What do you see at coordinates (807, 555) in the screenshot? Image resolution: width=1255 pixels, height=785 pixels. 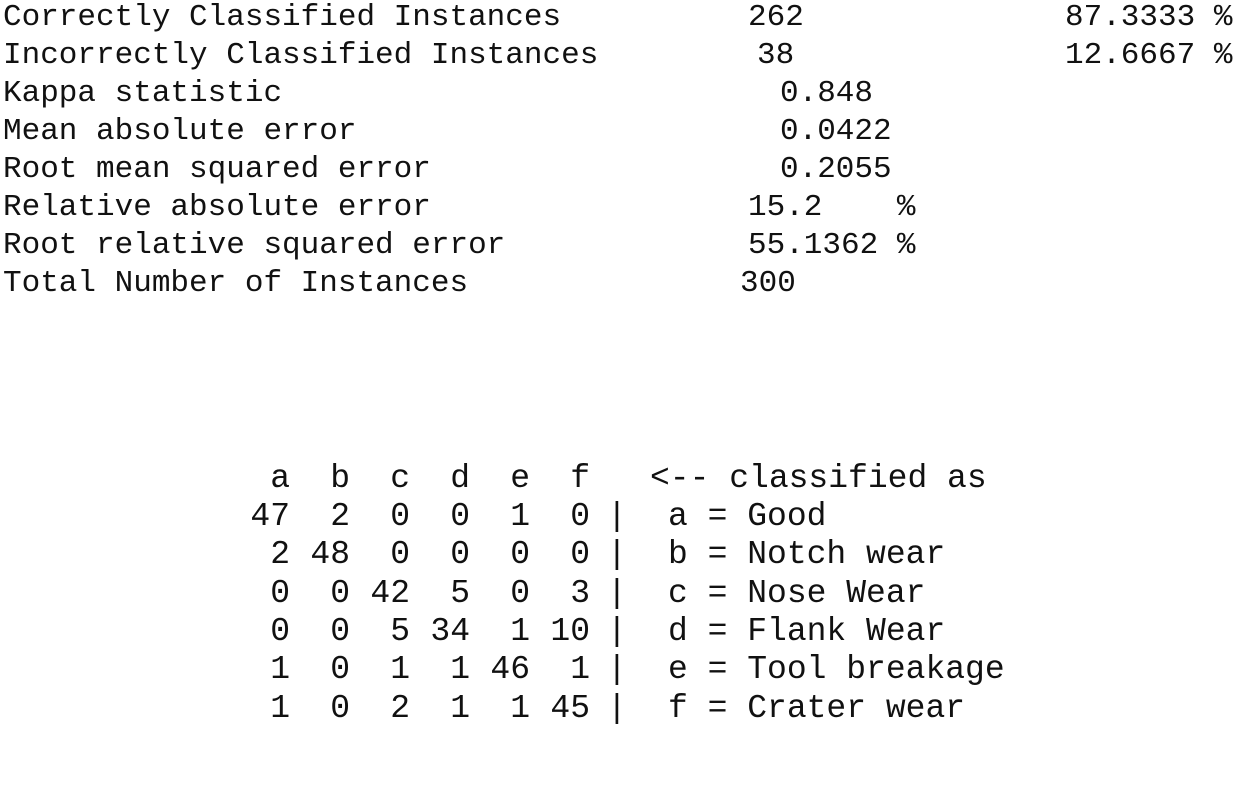 I see `matrix-row-label: b = Notch wear` at bounding box center [807, 555].